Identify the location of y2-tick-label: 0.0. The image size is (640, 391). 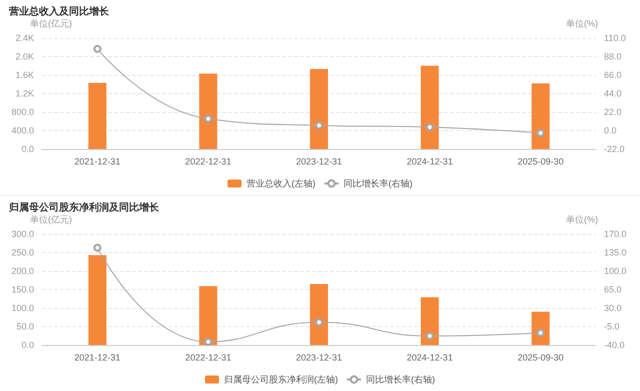
(610, 131).